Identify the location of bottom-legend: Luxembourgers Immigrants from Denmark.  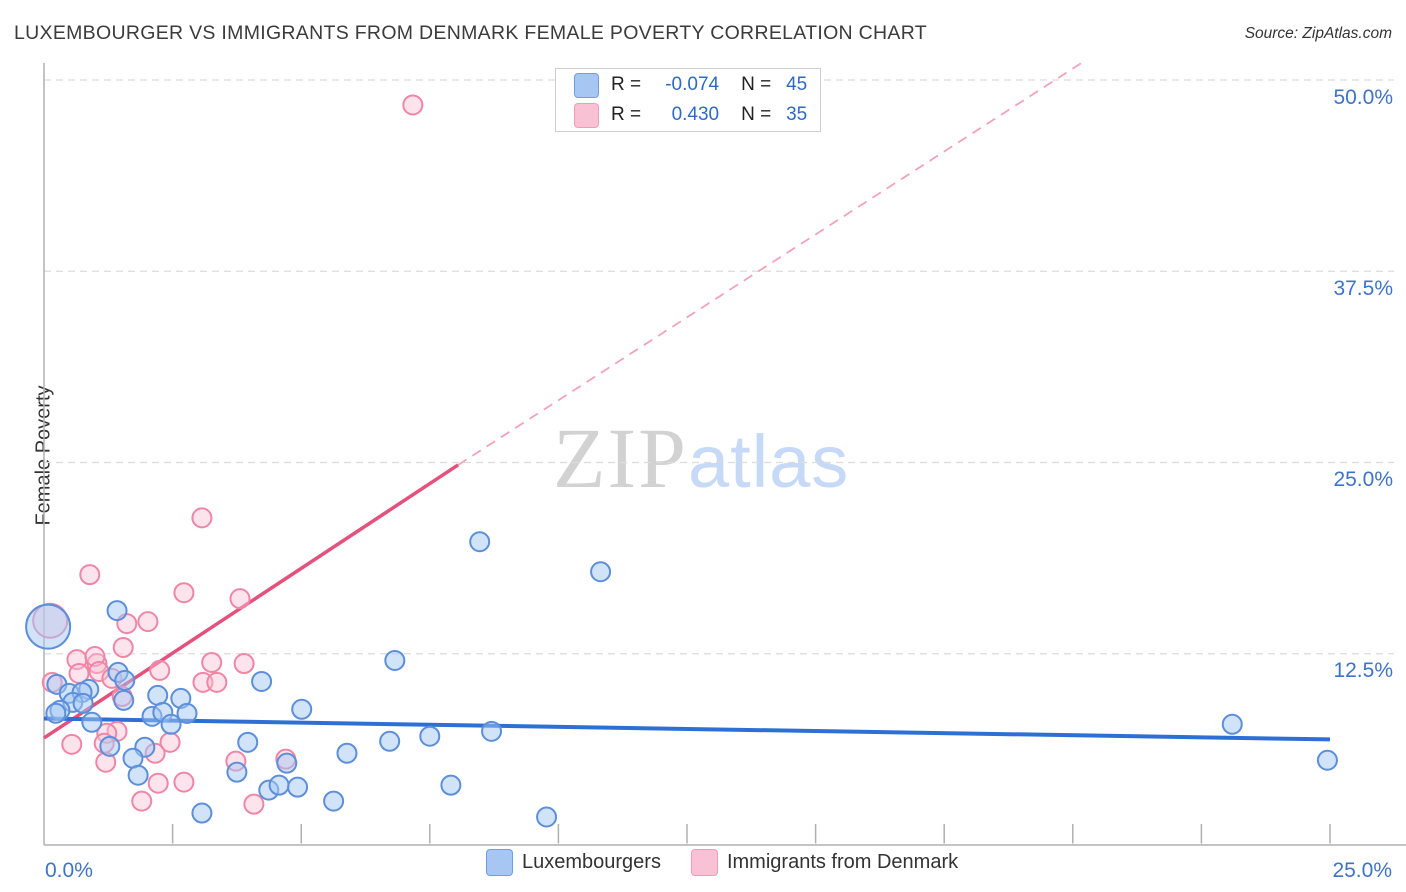
(737, 862).